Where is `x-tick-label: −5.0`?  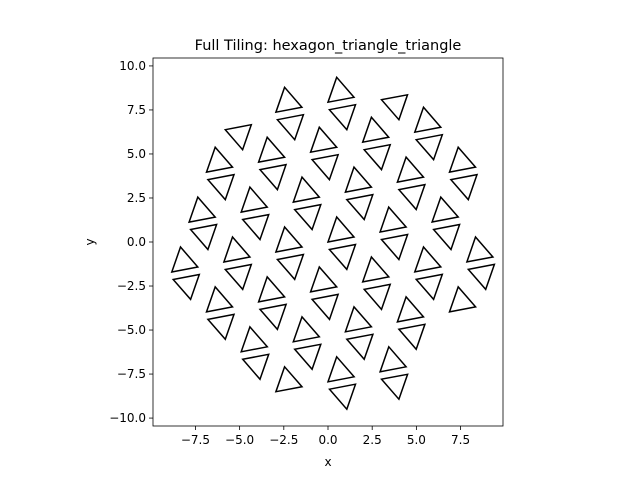
x-tick-label: −5.0 is located at coordinates (239, 440).